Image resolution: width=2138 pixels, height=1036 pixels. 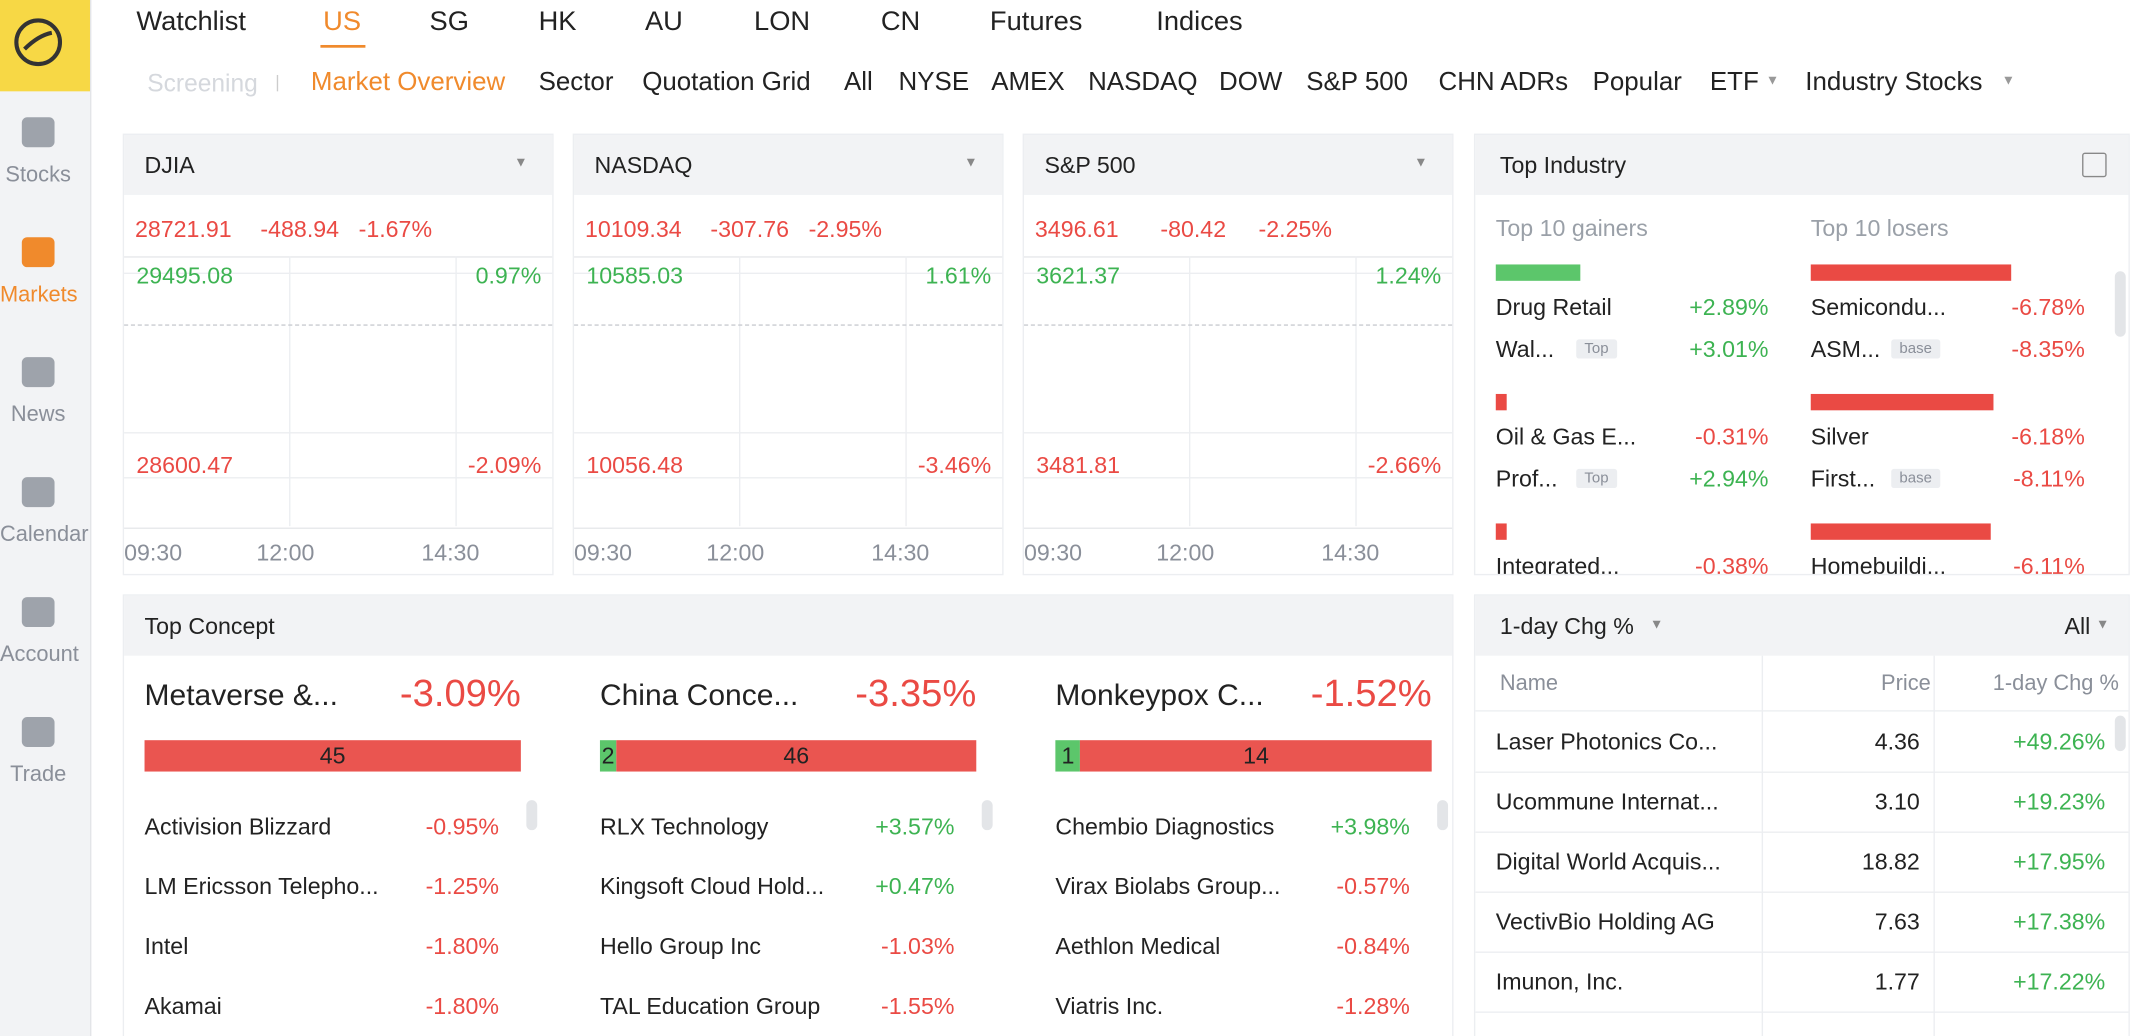 What do you see at coordinates (1373, 1006) in the screenshot?
I see `concept-stock-pct: -1.28%` at bounding box center [1373, 1006].